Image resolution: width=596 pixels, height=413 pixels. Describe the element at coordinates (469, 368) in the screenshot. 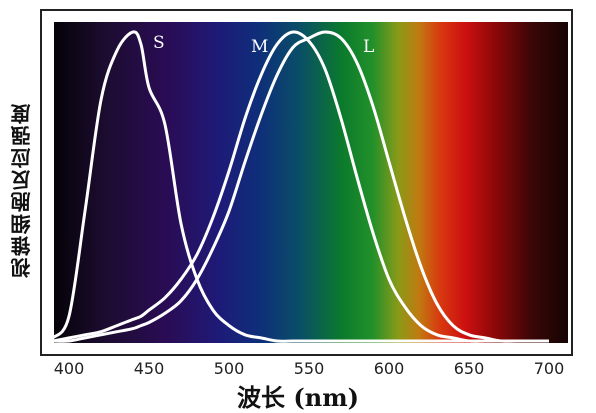

I see `x-tick-label: 650` at that location.